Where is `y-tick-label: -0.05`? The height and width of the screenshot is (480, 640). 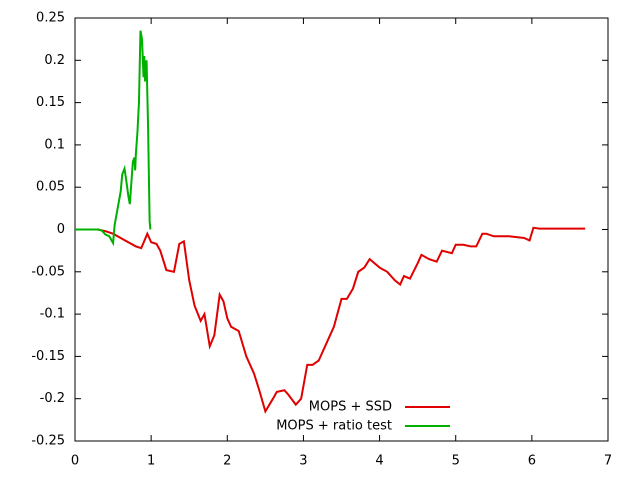
y-tick-label: -0.05 is located at coordinates (48, 271).